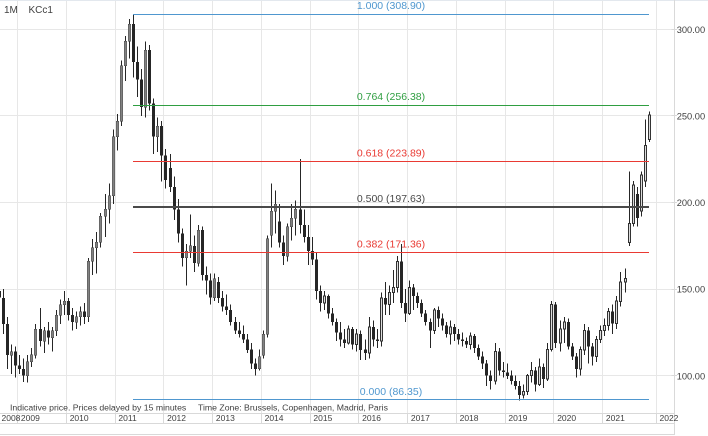 The image size is (708, 436). What do you see at coordinates (11, 418) in the screenshot?
I see `svg-text: 2008` at bounding box center [11, 418].